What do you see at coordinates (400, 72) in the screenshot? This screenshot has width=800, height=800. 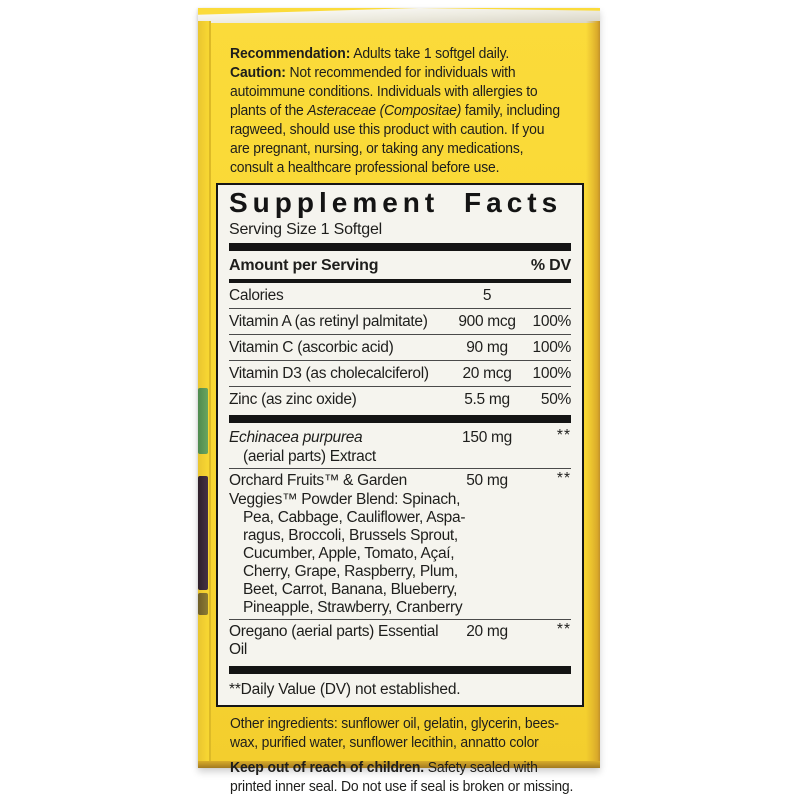 I see `caution-line: Not recommended for individuals with` at bounding box center [400, 72].